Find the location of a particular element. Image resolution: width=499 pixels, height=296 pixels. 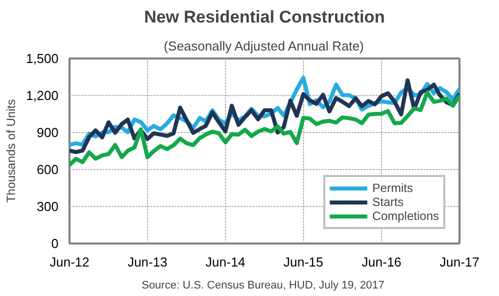

x-tick-label: Jun-17 is located at coordinates (460, 262).